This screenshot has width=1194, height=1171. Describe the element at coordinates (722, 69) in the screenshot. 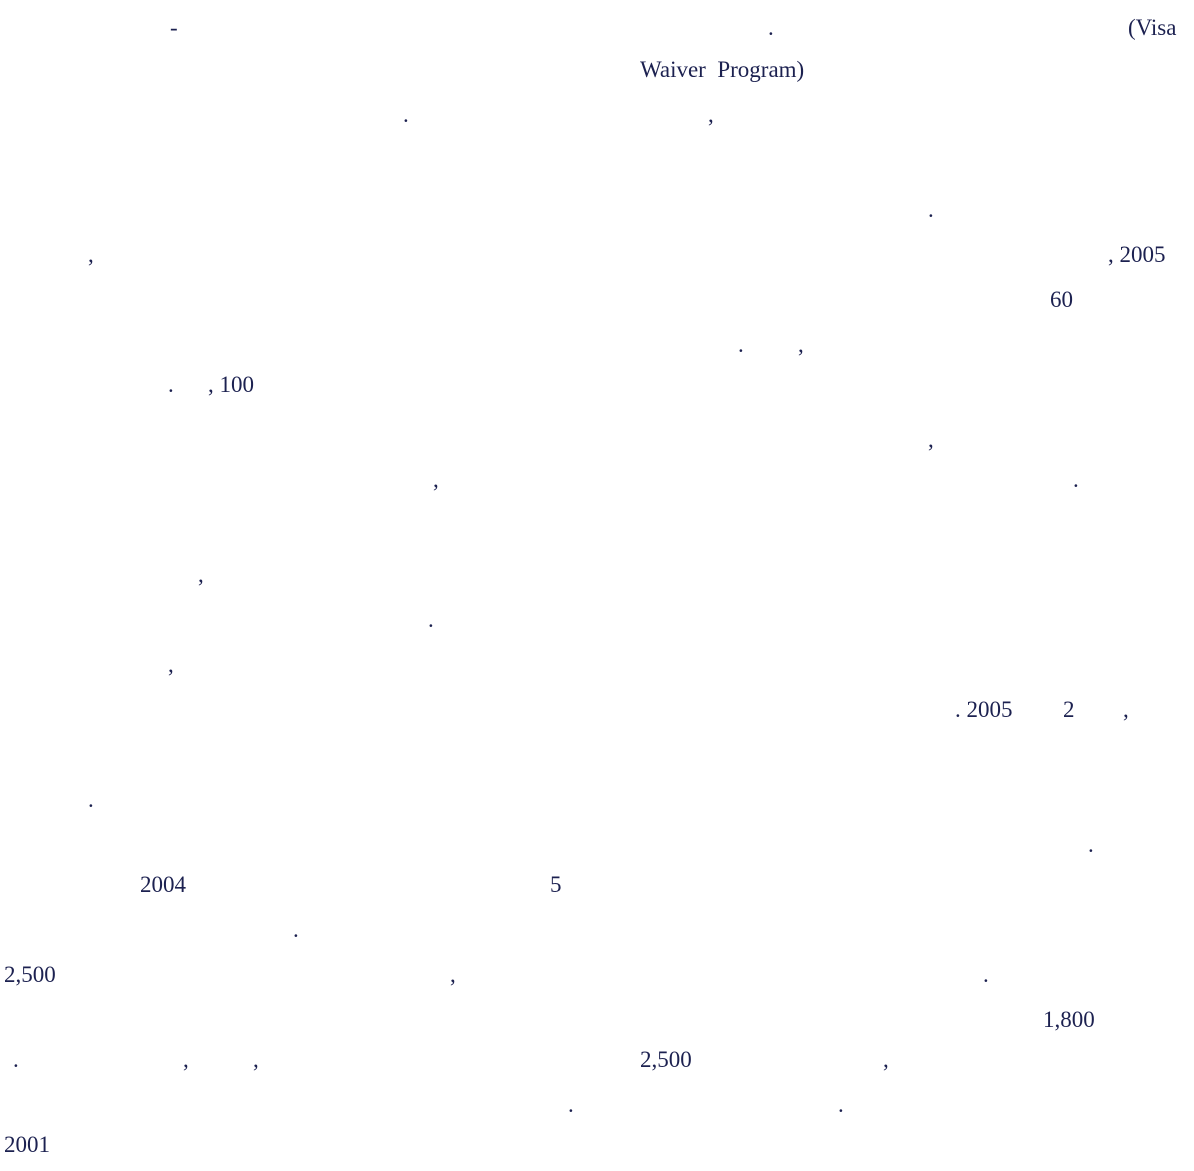

I see `text-fragment: Waiver Program)` at that location.